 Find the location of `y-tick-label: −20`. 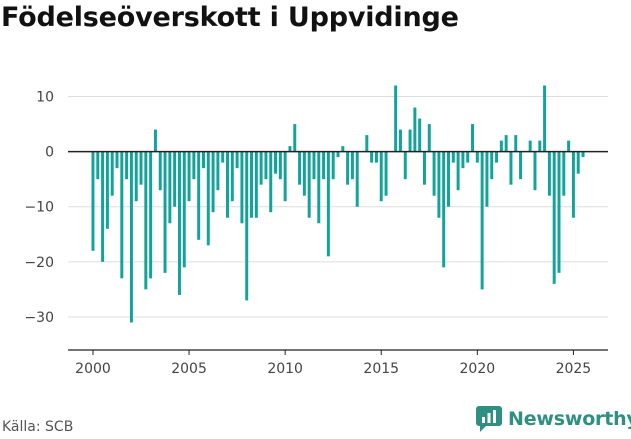

y-tick-label: −20 is located at coordinates (39, 263).